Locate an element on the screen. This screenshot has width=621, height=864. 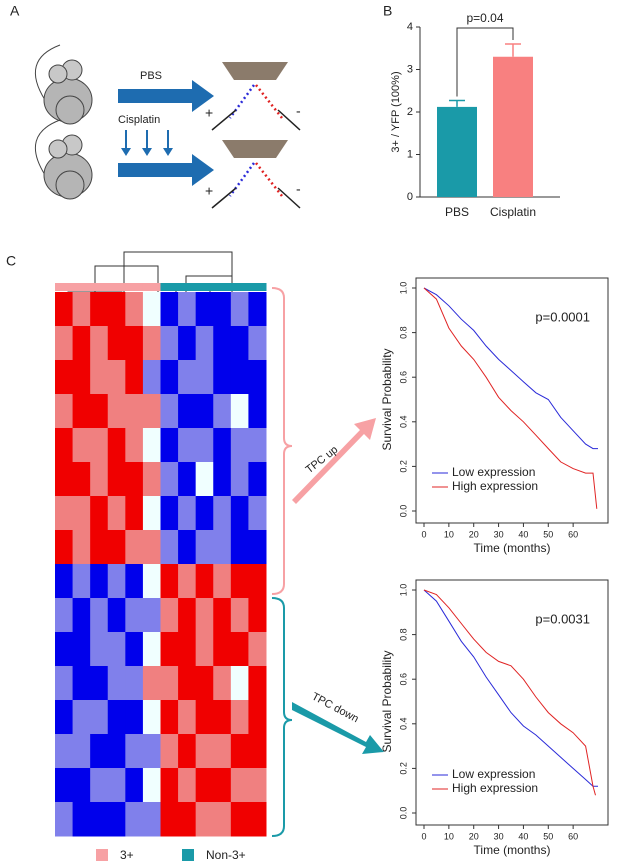
treatment-label: Cisplatin is located at coordinates (139, 120).